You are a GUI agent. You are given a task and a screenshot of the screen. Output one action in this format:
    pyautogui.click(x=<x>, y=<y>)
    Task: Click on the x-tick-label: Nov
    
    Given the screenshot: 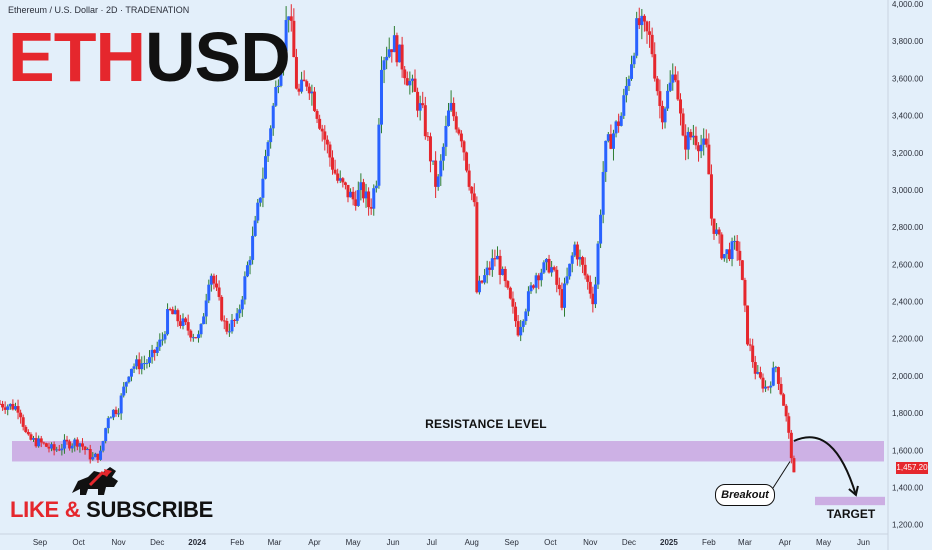 What is the action you would take?
    pyautogui.click(x=590, y=542)
    